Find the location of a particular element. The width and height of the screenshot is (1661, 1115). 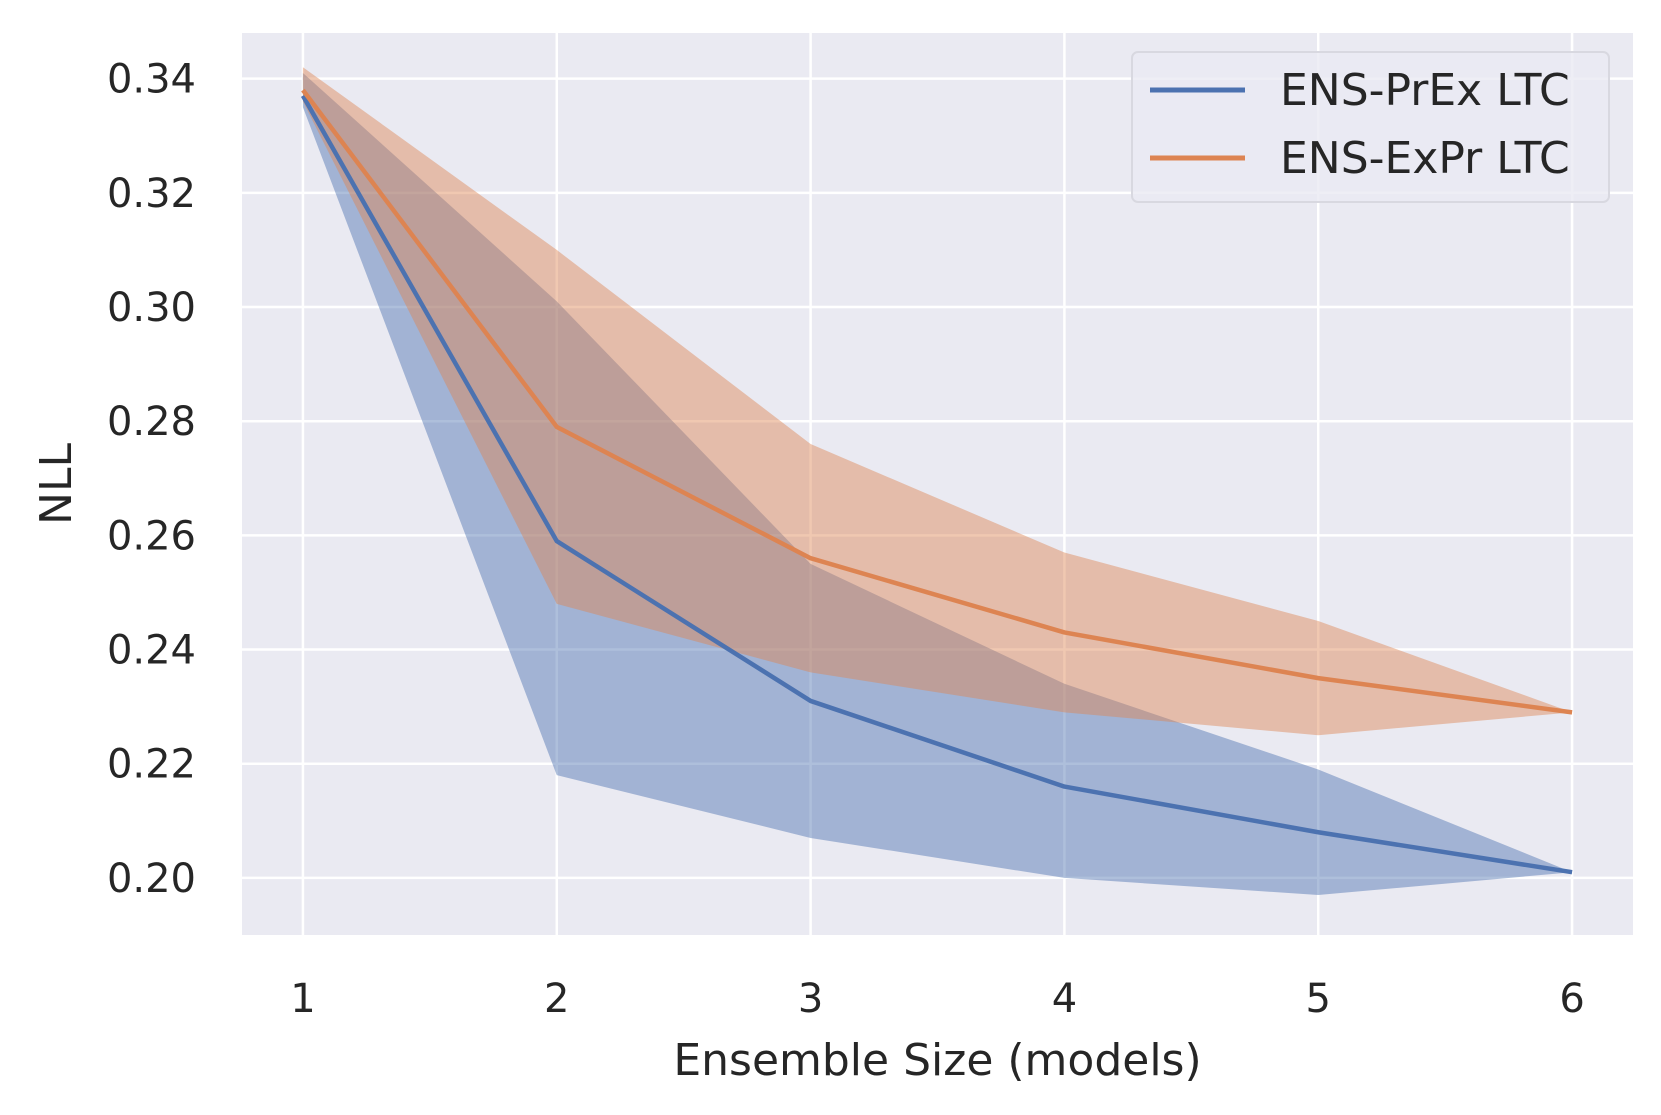

x-tick-label: 2 is located at coordinates (556, 999).